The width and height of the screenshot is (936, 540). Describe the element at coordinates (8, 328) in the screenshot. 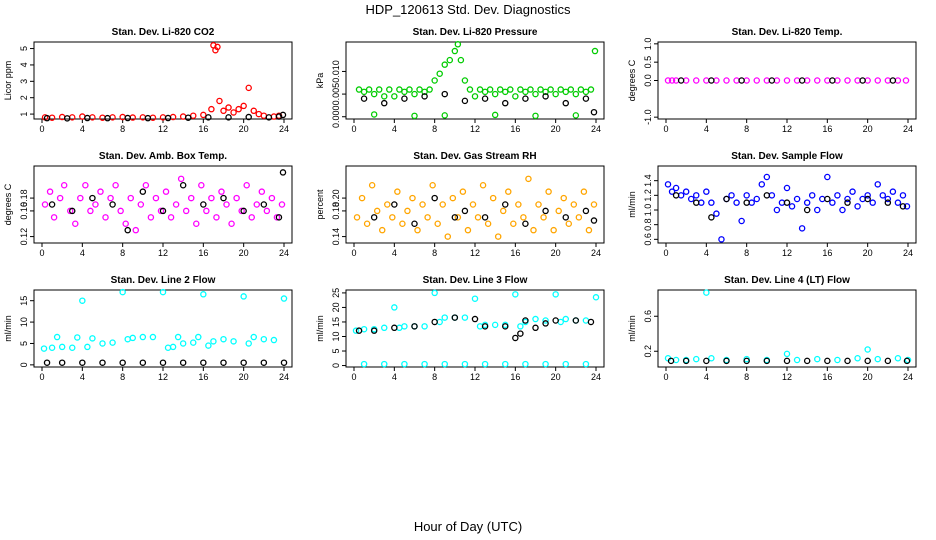

I see `y-axis-label: ml/min` at that location.